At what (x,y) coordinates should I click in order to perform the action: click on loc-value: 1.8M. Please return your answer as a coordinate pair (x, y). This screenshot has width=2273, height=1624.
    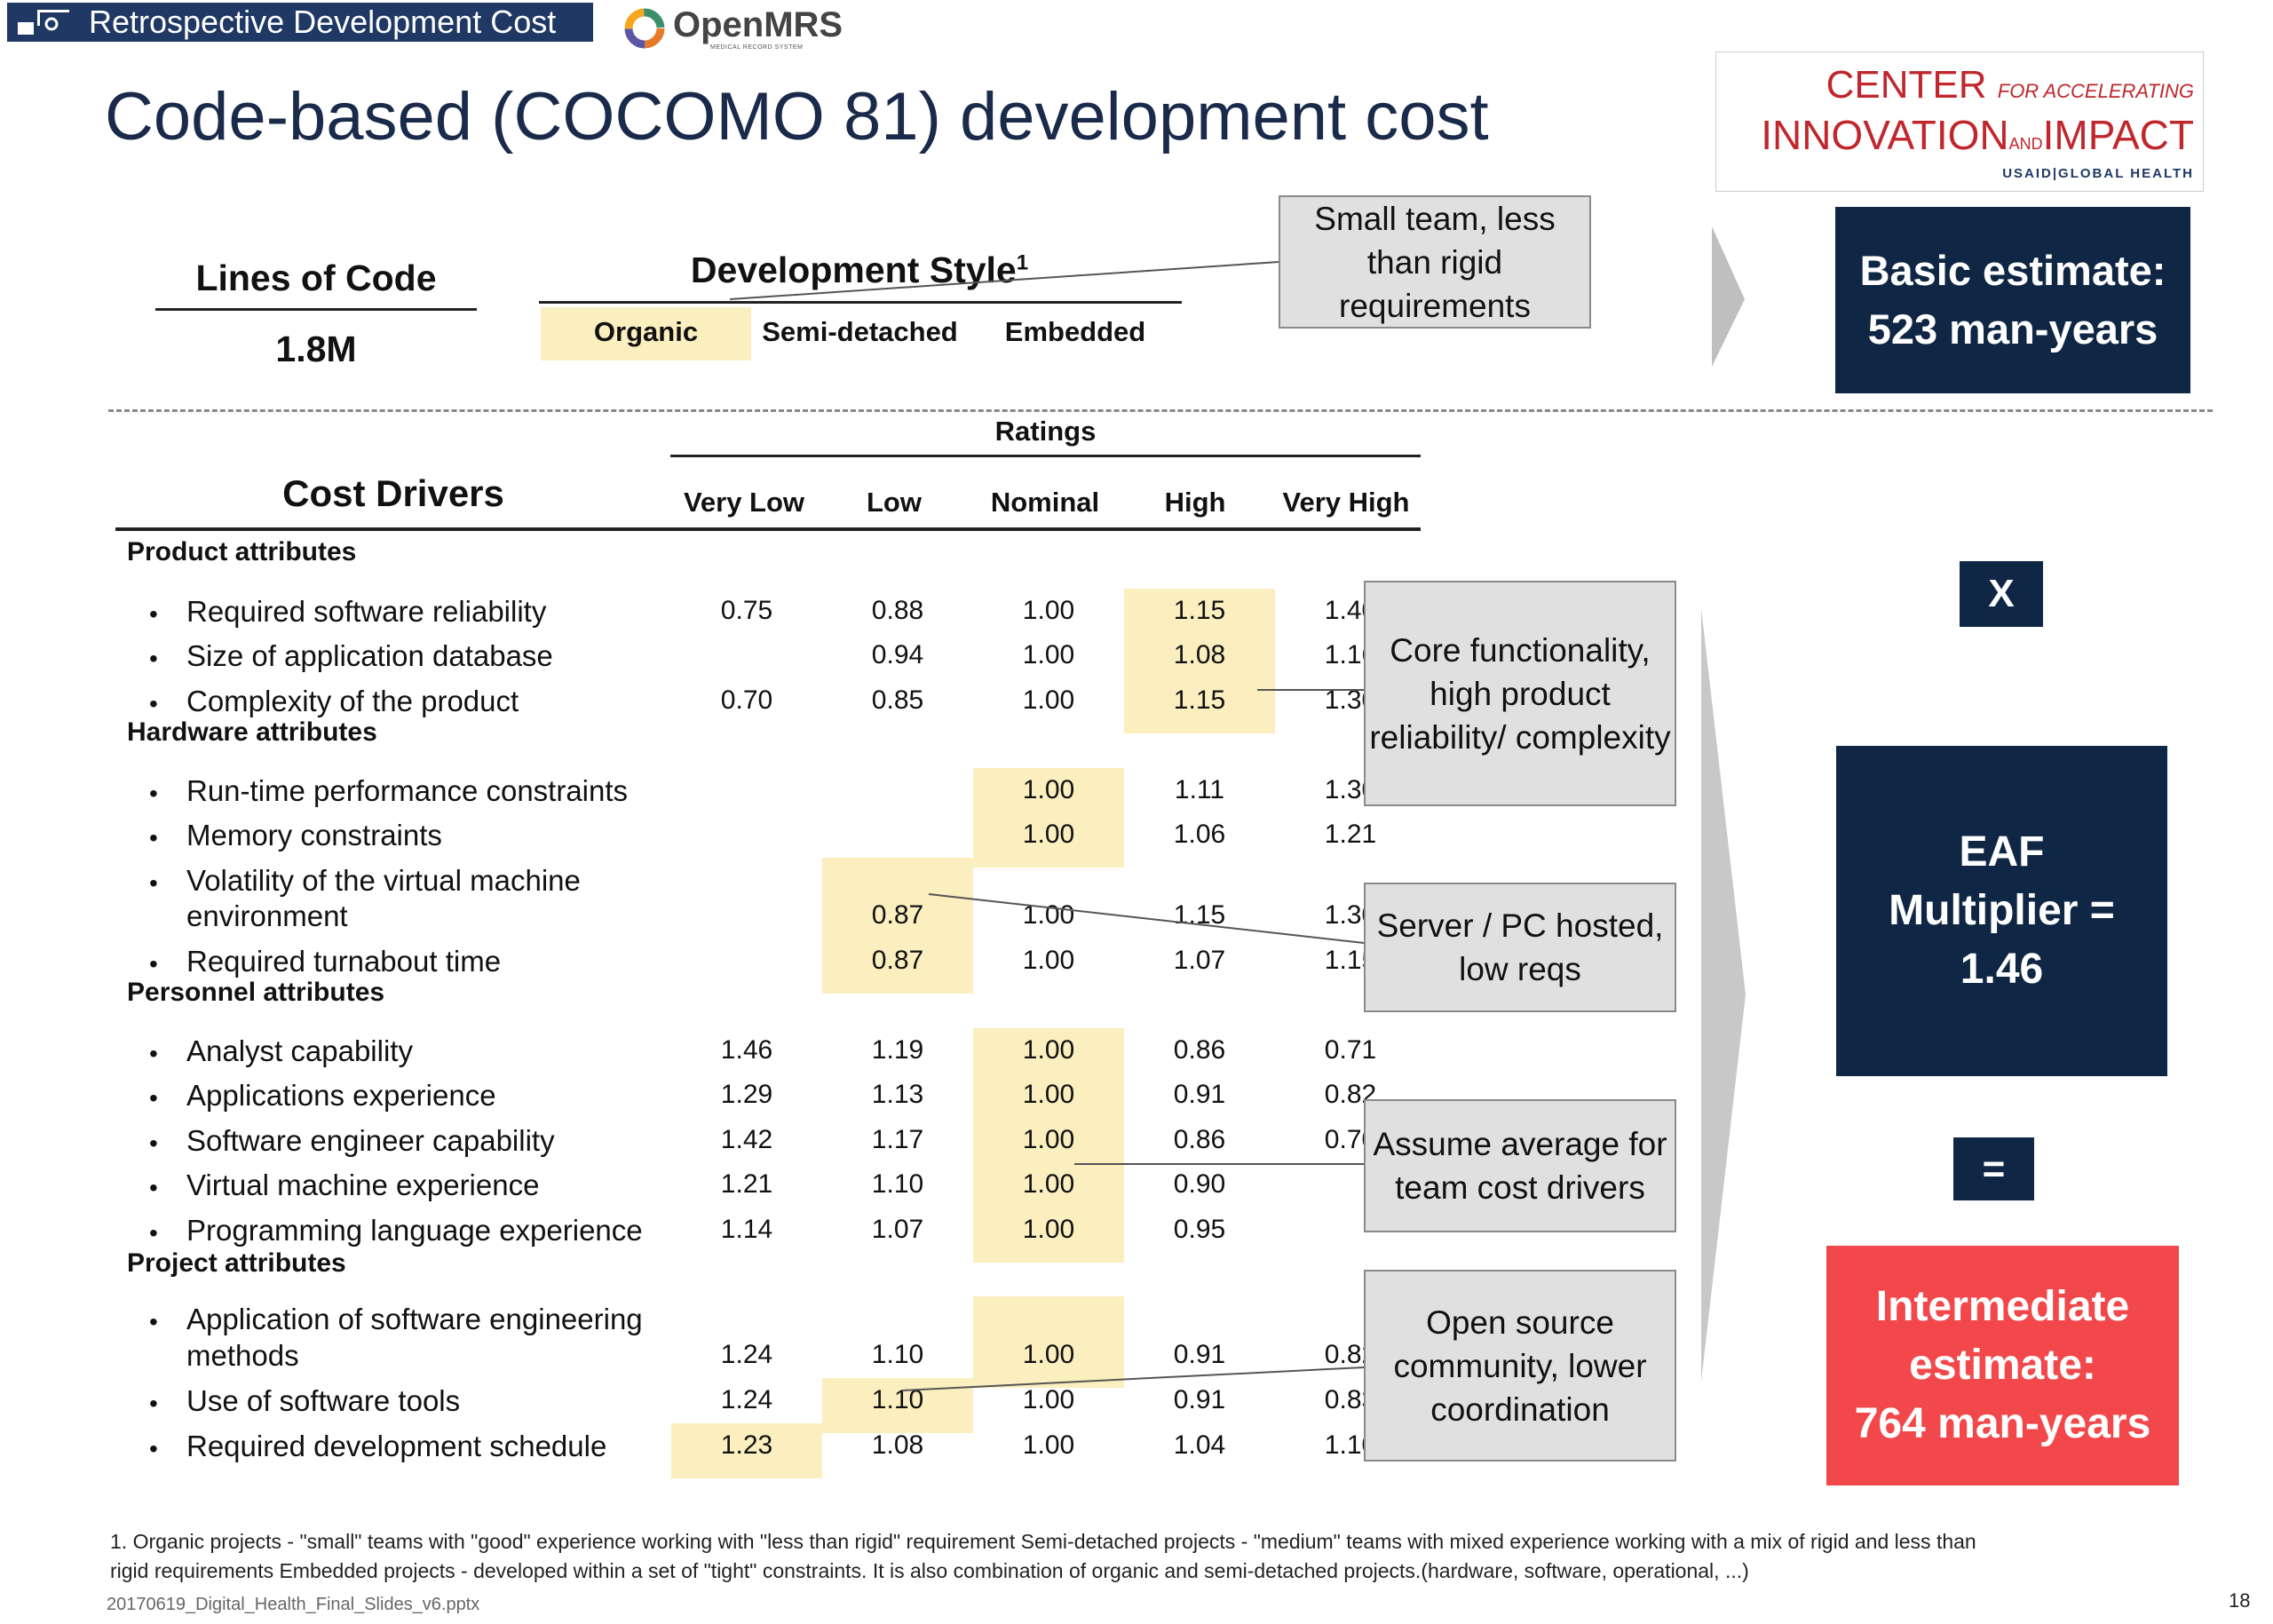
    Looking at the image, I should click on (316, 349).